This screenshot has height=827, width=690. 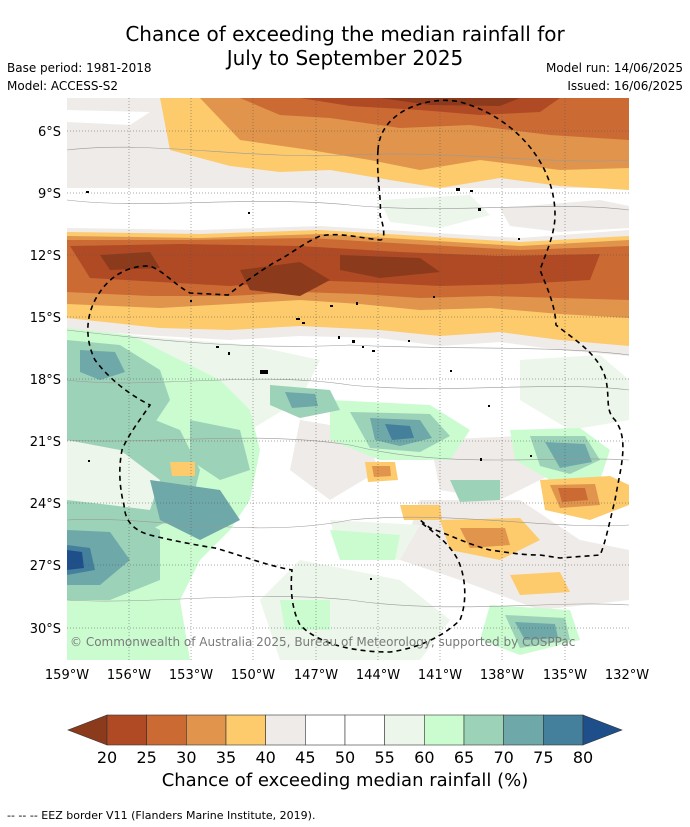 I want to click on meta-right: Model run: 14/06/2025 Issued: 16/06/2025, so click(x=614, y=77).